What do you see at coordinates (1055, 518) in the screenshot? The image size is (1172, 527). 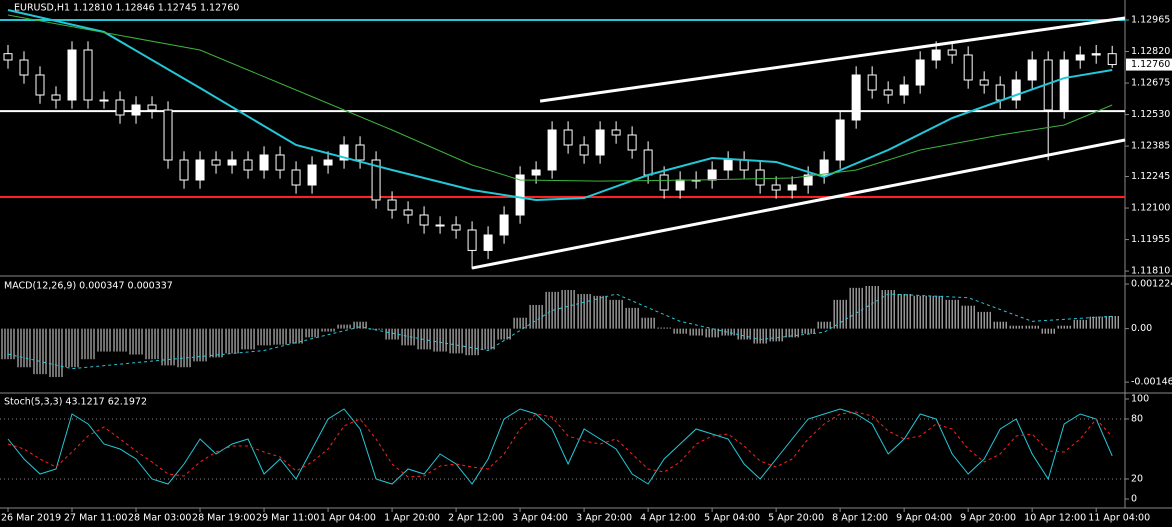 I see `x-tick-label: 10 Apr 12:00` at bounding box center [1055, 518].